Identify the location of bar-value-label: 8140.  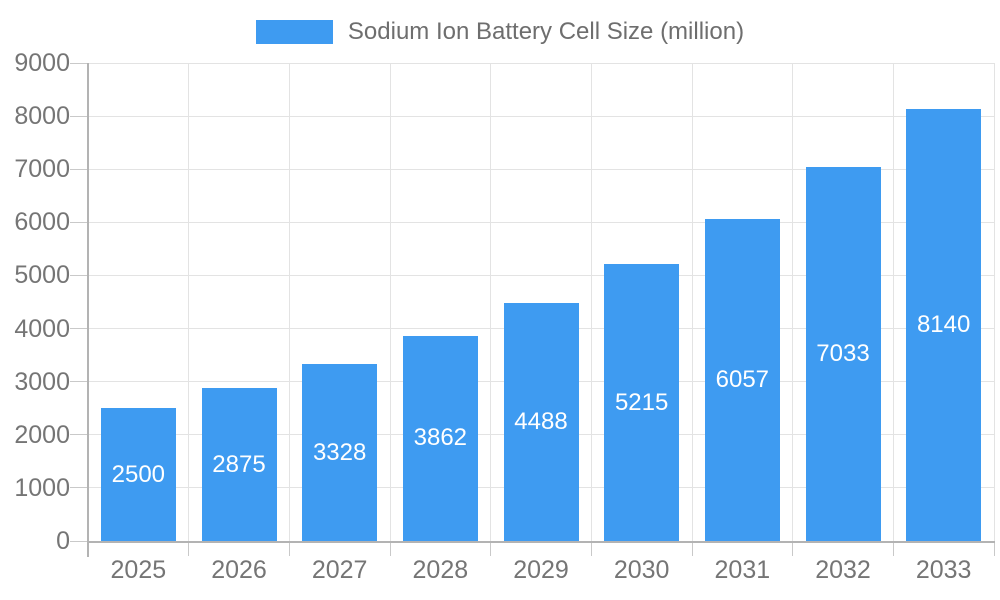
(943, 324).